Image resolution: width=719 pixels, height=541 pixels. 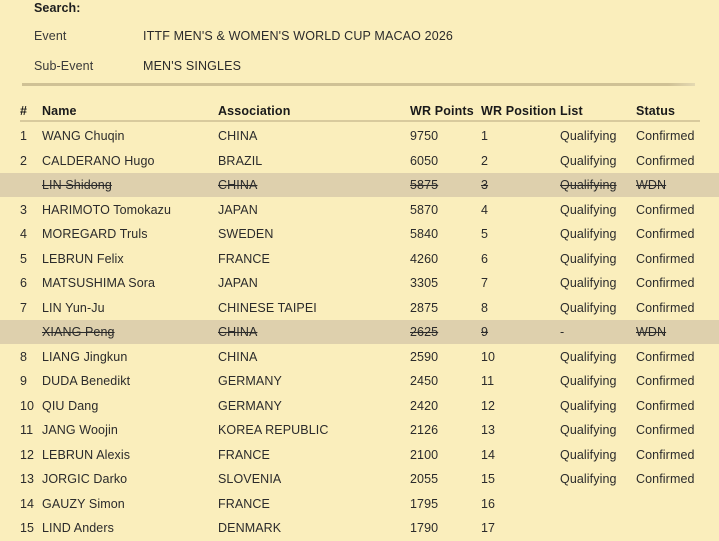 I want to click on section-divider, so click(x=358, y=84).